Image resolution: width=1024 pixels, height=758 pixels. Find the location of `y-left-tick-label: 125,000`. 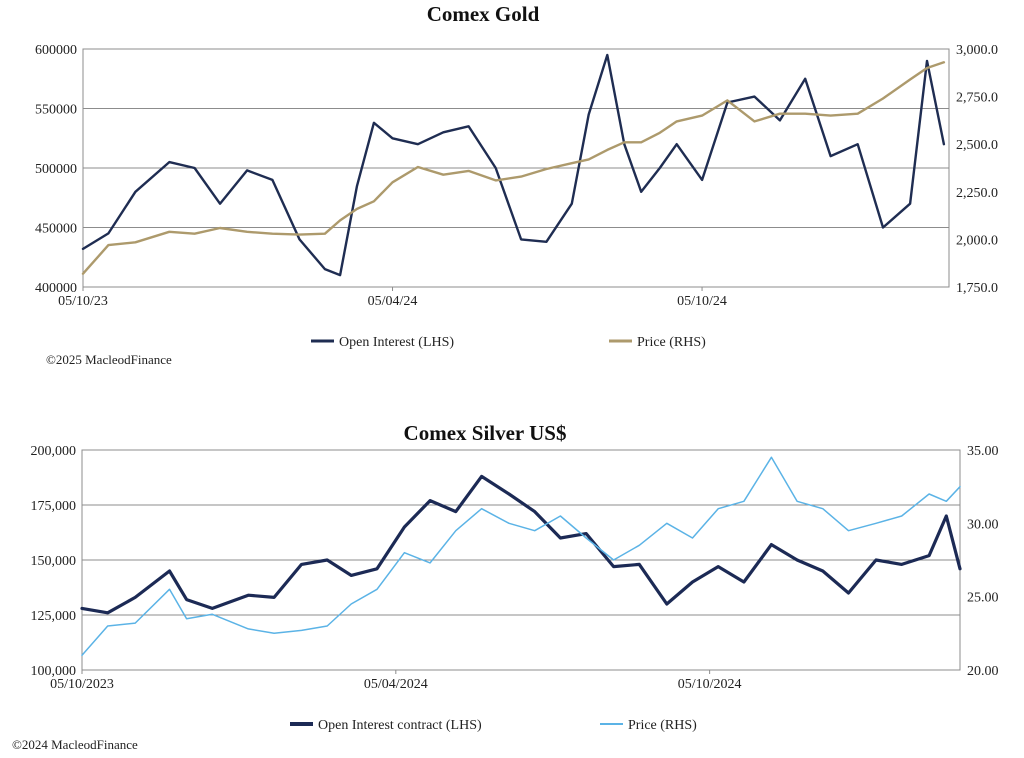

y-left-tick-label: 125,000 is located at coordinates (54, 616).